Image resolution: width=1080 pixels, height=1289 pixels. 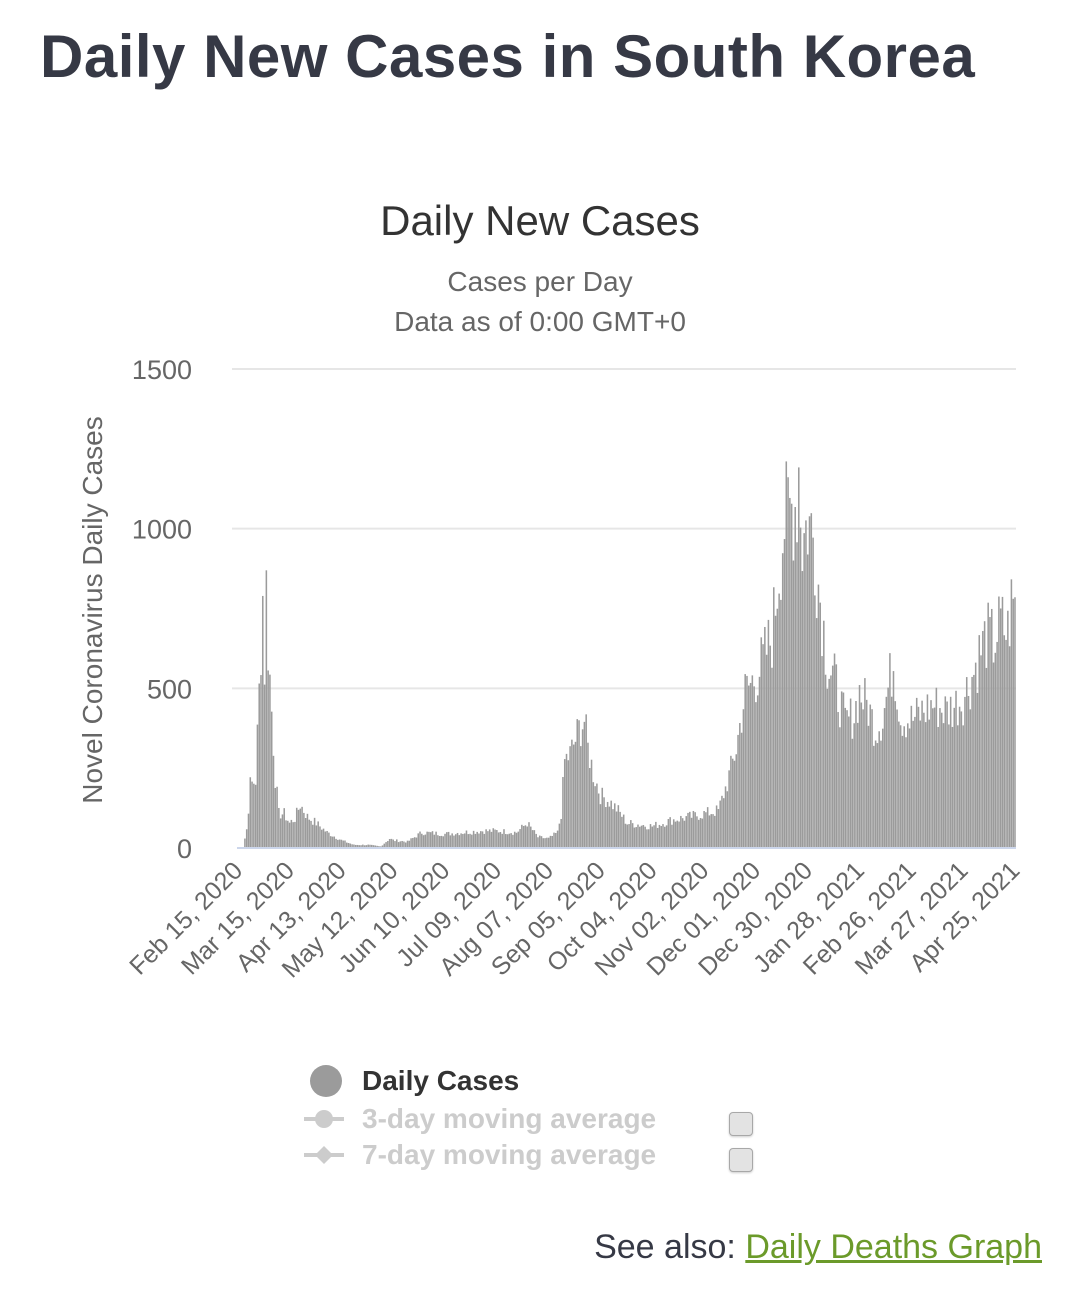 I want to click on daily-deaths-graph-link: Daily Deaths Graph, so click(x=893, y=1247).